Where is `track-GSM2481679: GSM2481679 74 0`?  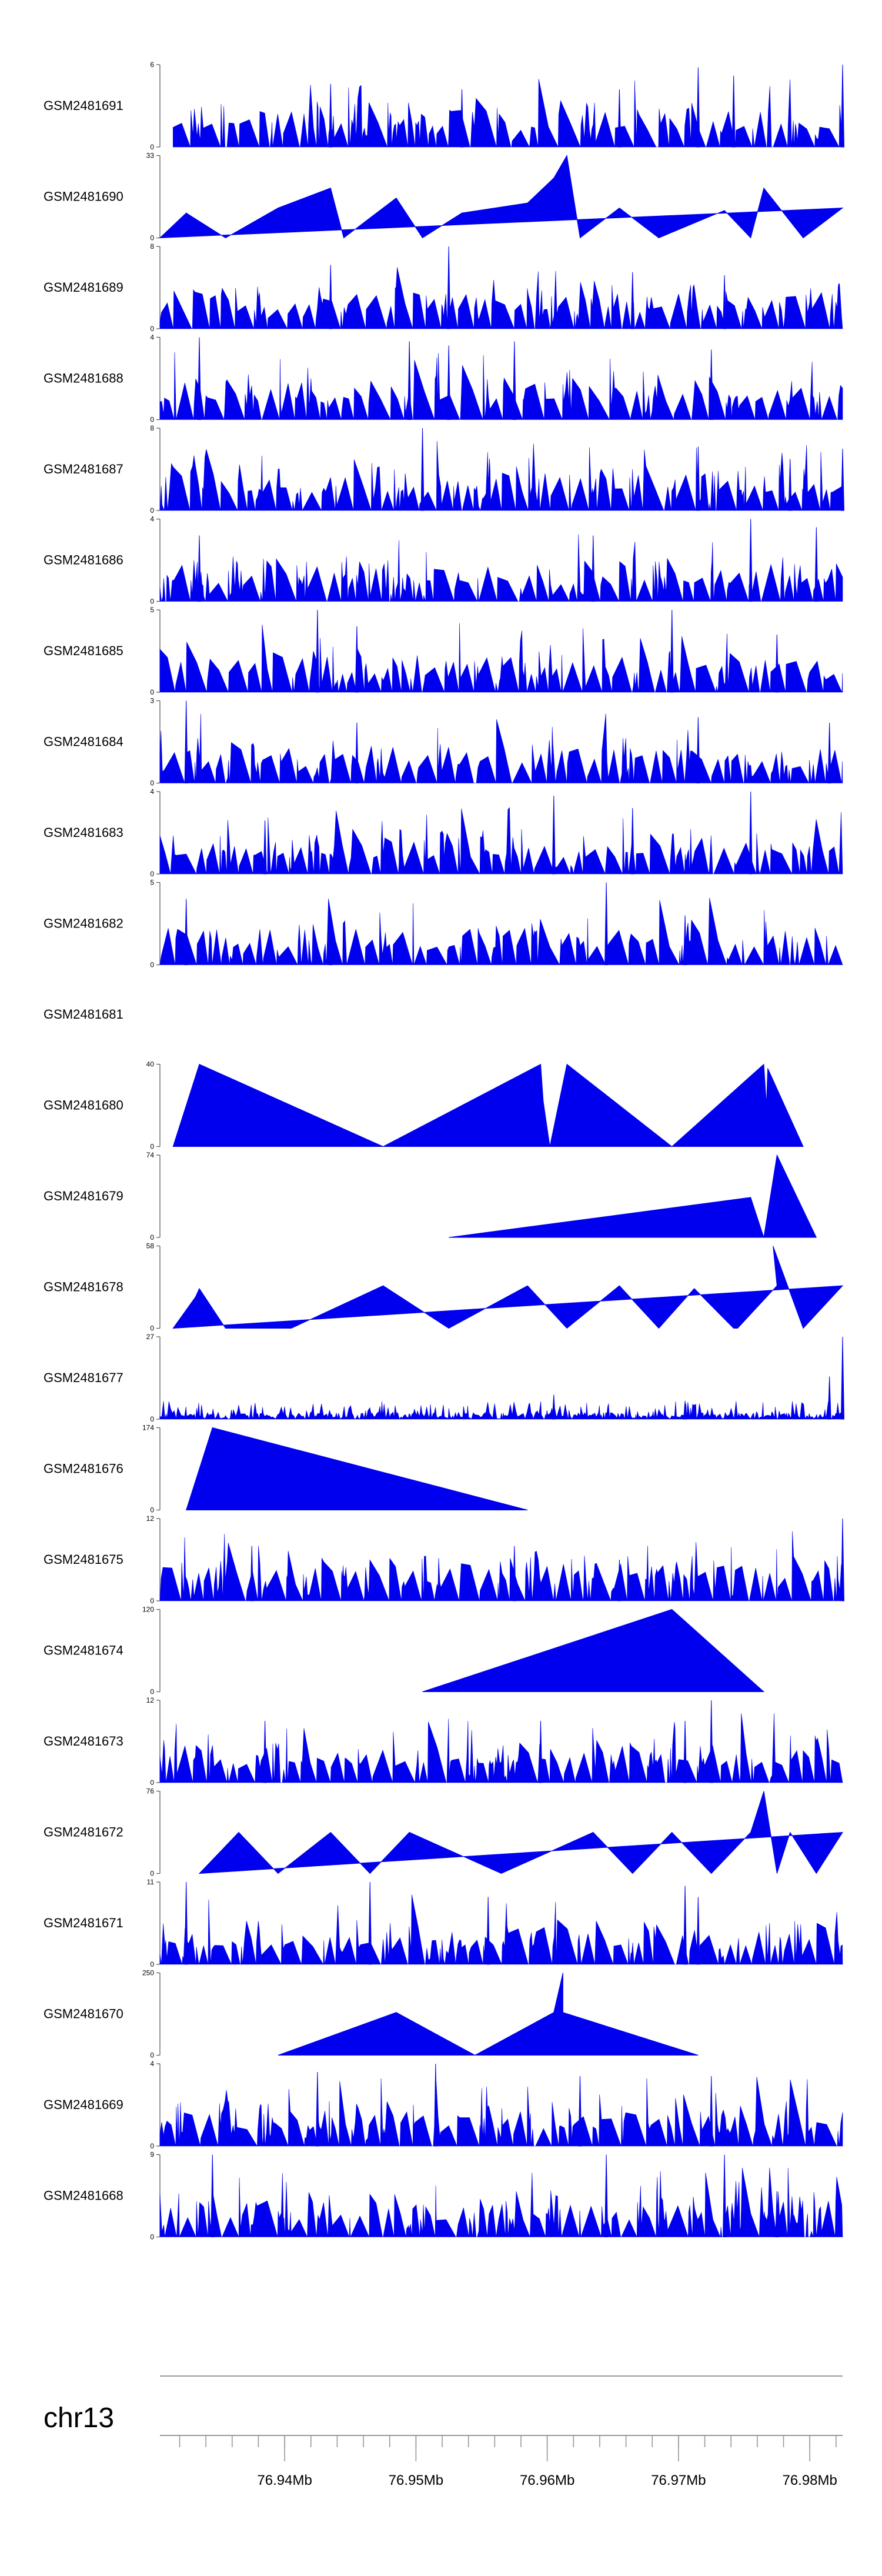 track-GSM2481679: GSM2481679 74 0 is located at coordinates (430, 1196).